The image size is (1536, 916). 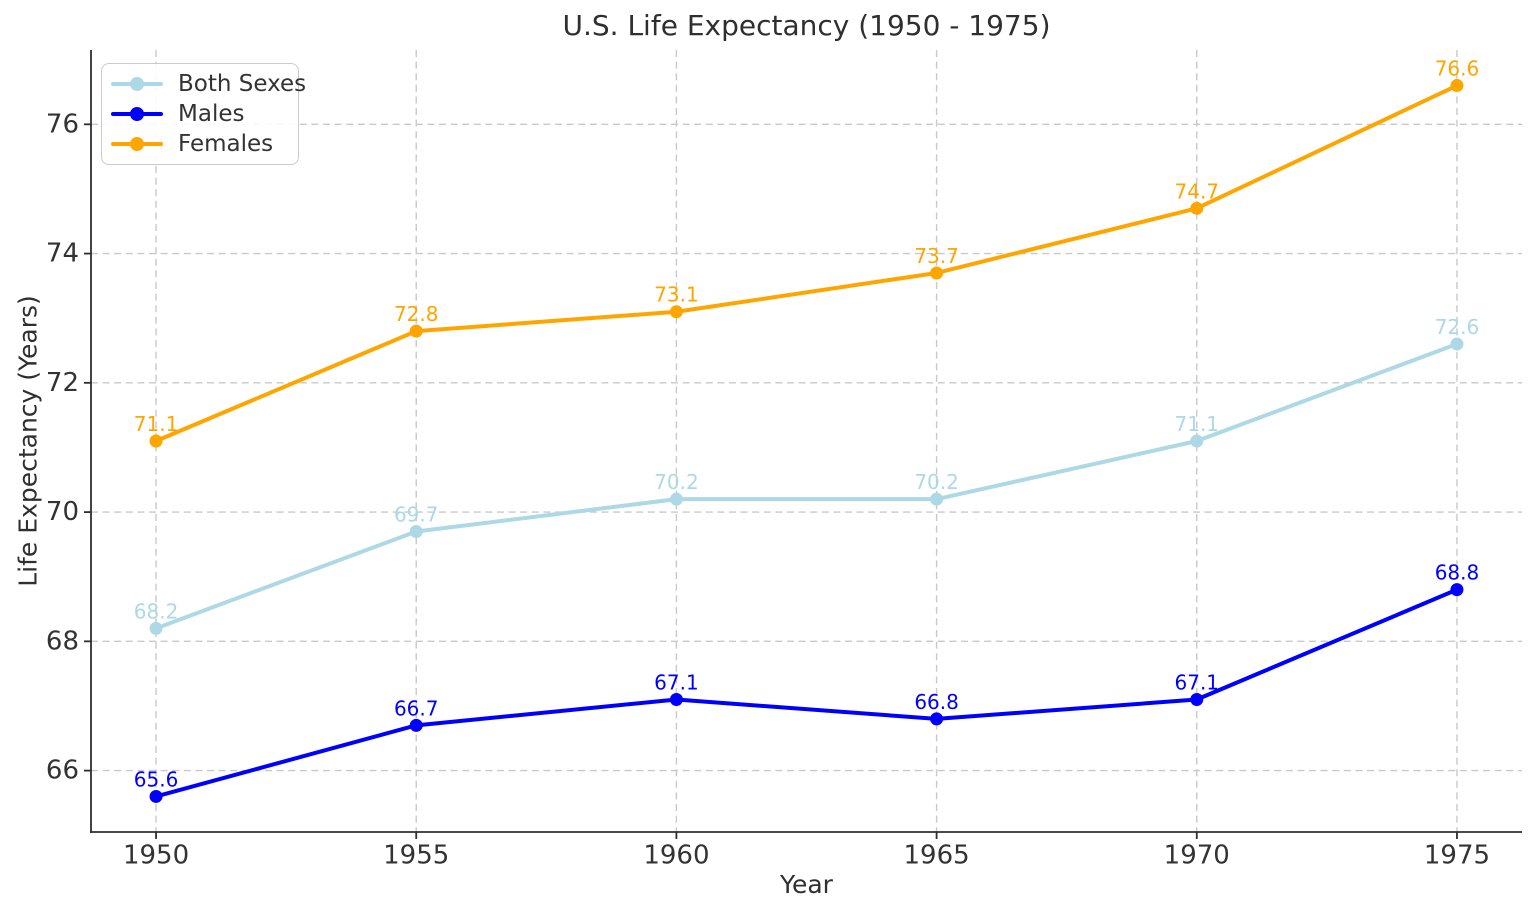 I want to click on data-point-females-1955, so click(x=416, y=331).